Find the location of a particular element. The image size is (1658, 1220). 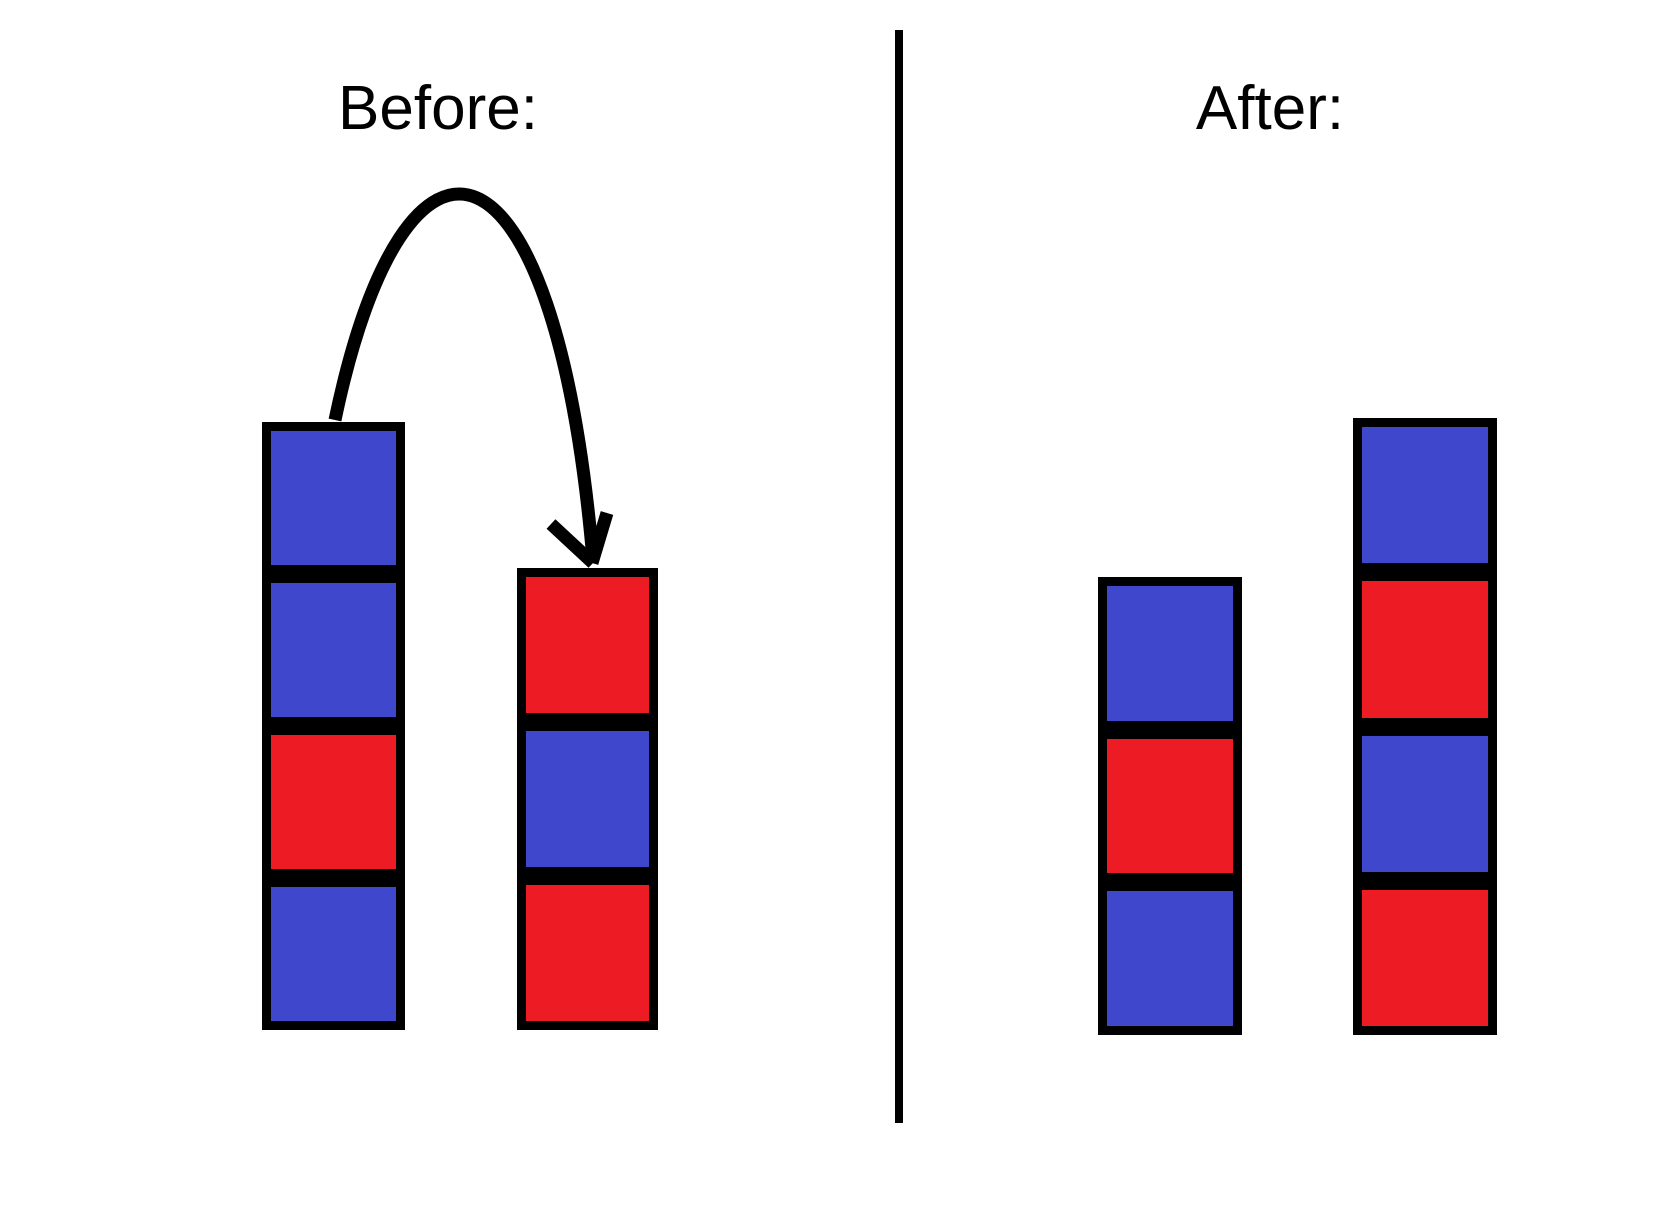

after-left-stack is located at coordinates (1170, 806).